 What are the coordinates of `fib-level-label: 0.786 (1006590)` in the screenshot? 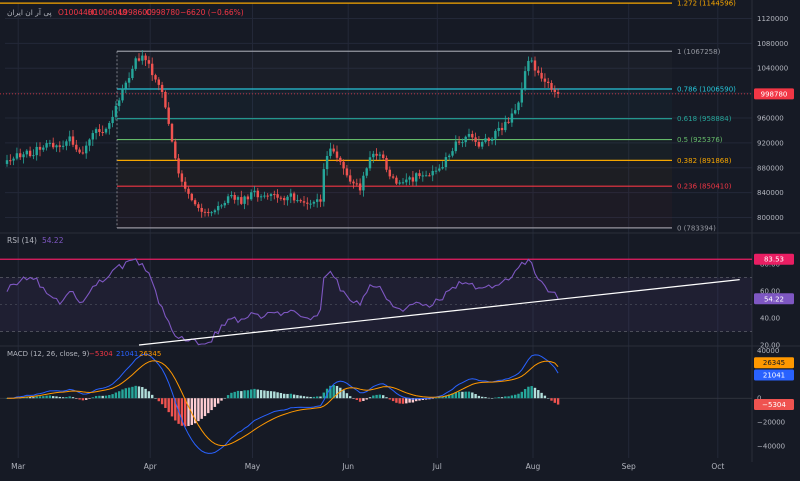 It's located at (706, 90).